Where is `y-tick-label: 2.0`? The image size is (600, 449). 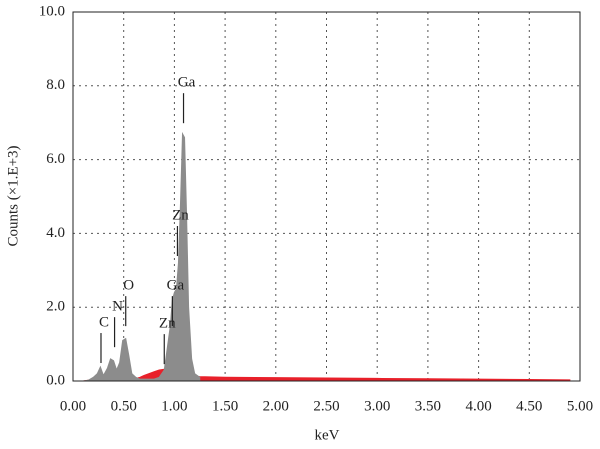
y-tick-label: 2.0 is located at coordinates (55, 307).